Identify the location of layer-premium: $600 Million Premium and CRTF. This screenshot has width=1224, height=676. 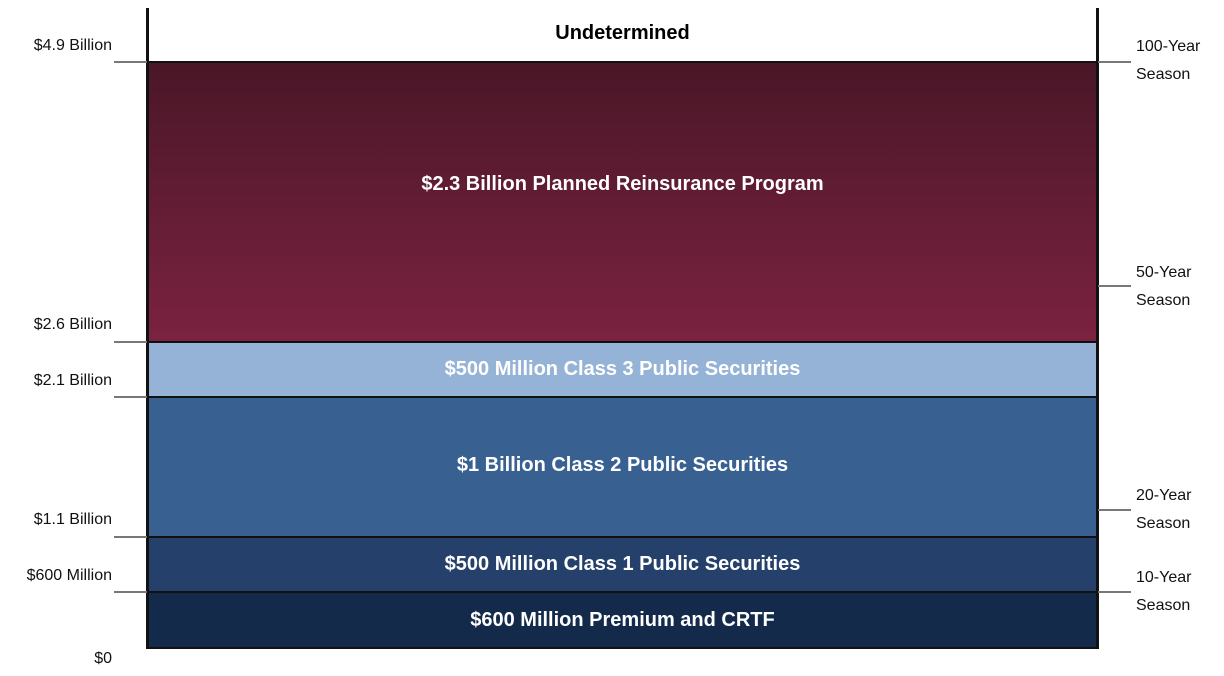
(622, 621).